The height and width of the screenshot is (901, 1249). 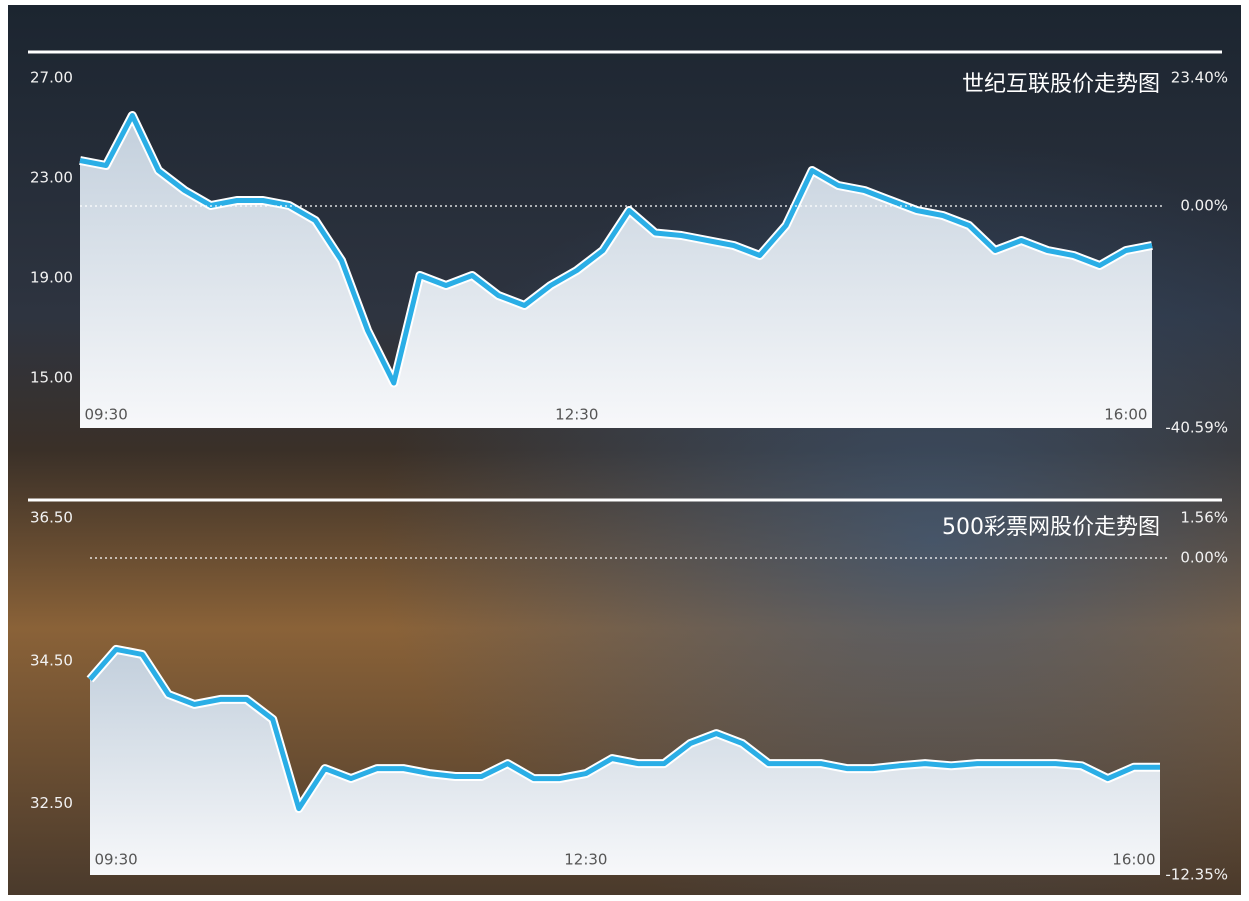 What do you see at coordinates (51, 803) in the screenshot?
I see `y-tick-label: 32.50` at bounding box center [51, 803].